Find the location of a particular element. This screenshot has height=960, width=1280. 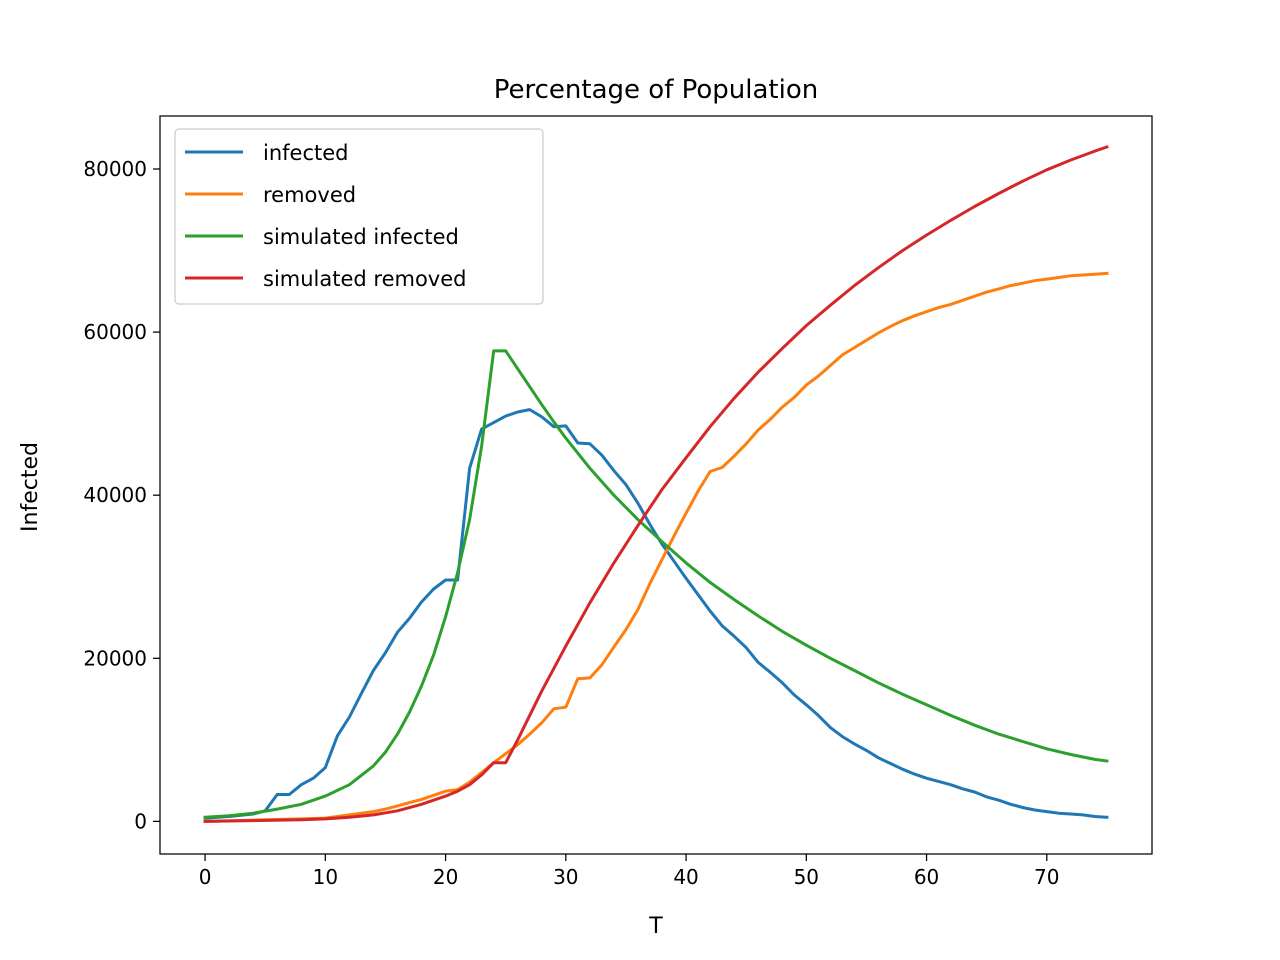

legend-box is located at coordinates (359, 216).